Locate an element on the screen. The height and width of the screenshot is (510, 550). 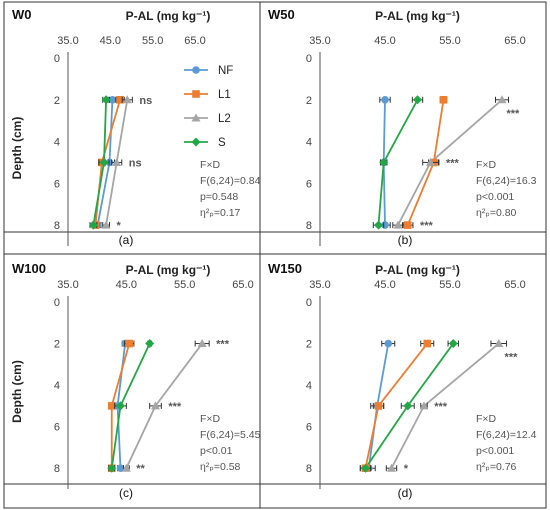
legend-marker-l2 is located at coordinates (196, 117).